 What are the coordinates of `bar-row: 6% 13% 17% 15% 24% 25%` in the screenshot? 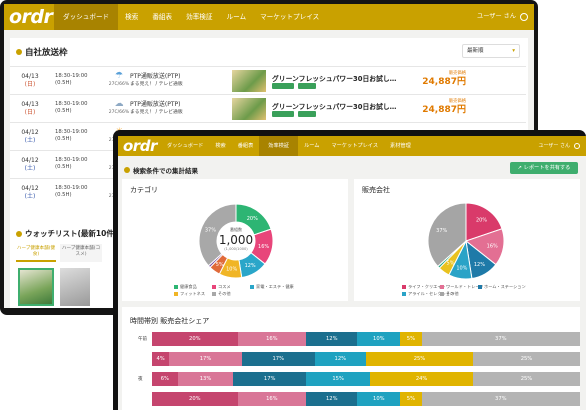 It's located at (366, 379).